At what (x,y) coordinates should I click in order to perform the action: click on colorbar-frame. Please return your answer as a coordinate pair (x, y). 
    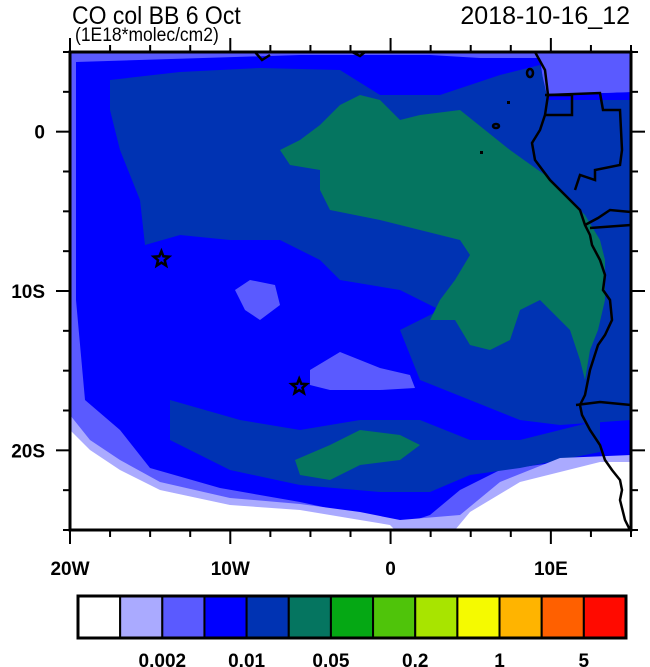
    Looking at the image, I should click on (352, 617).